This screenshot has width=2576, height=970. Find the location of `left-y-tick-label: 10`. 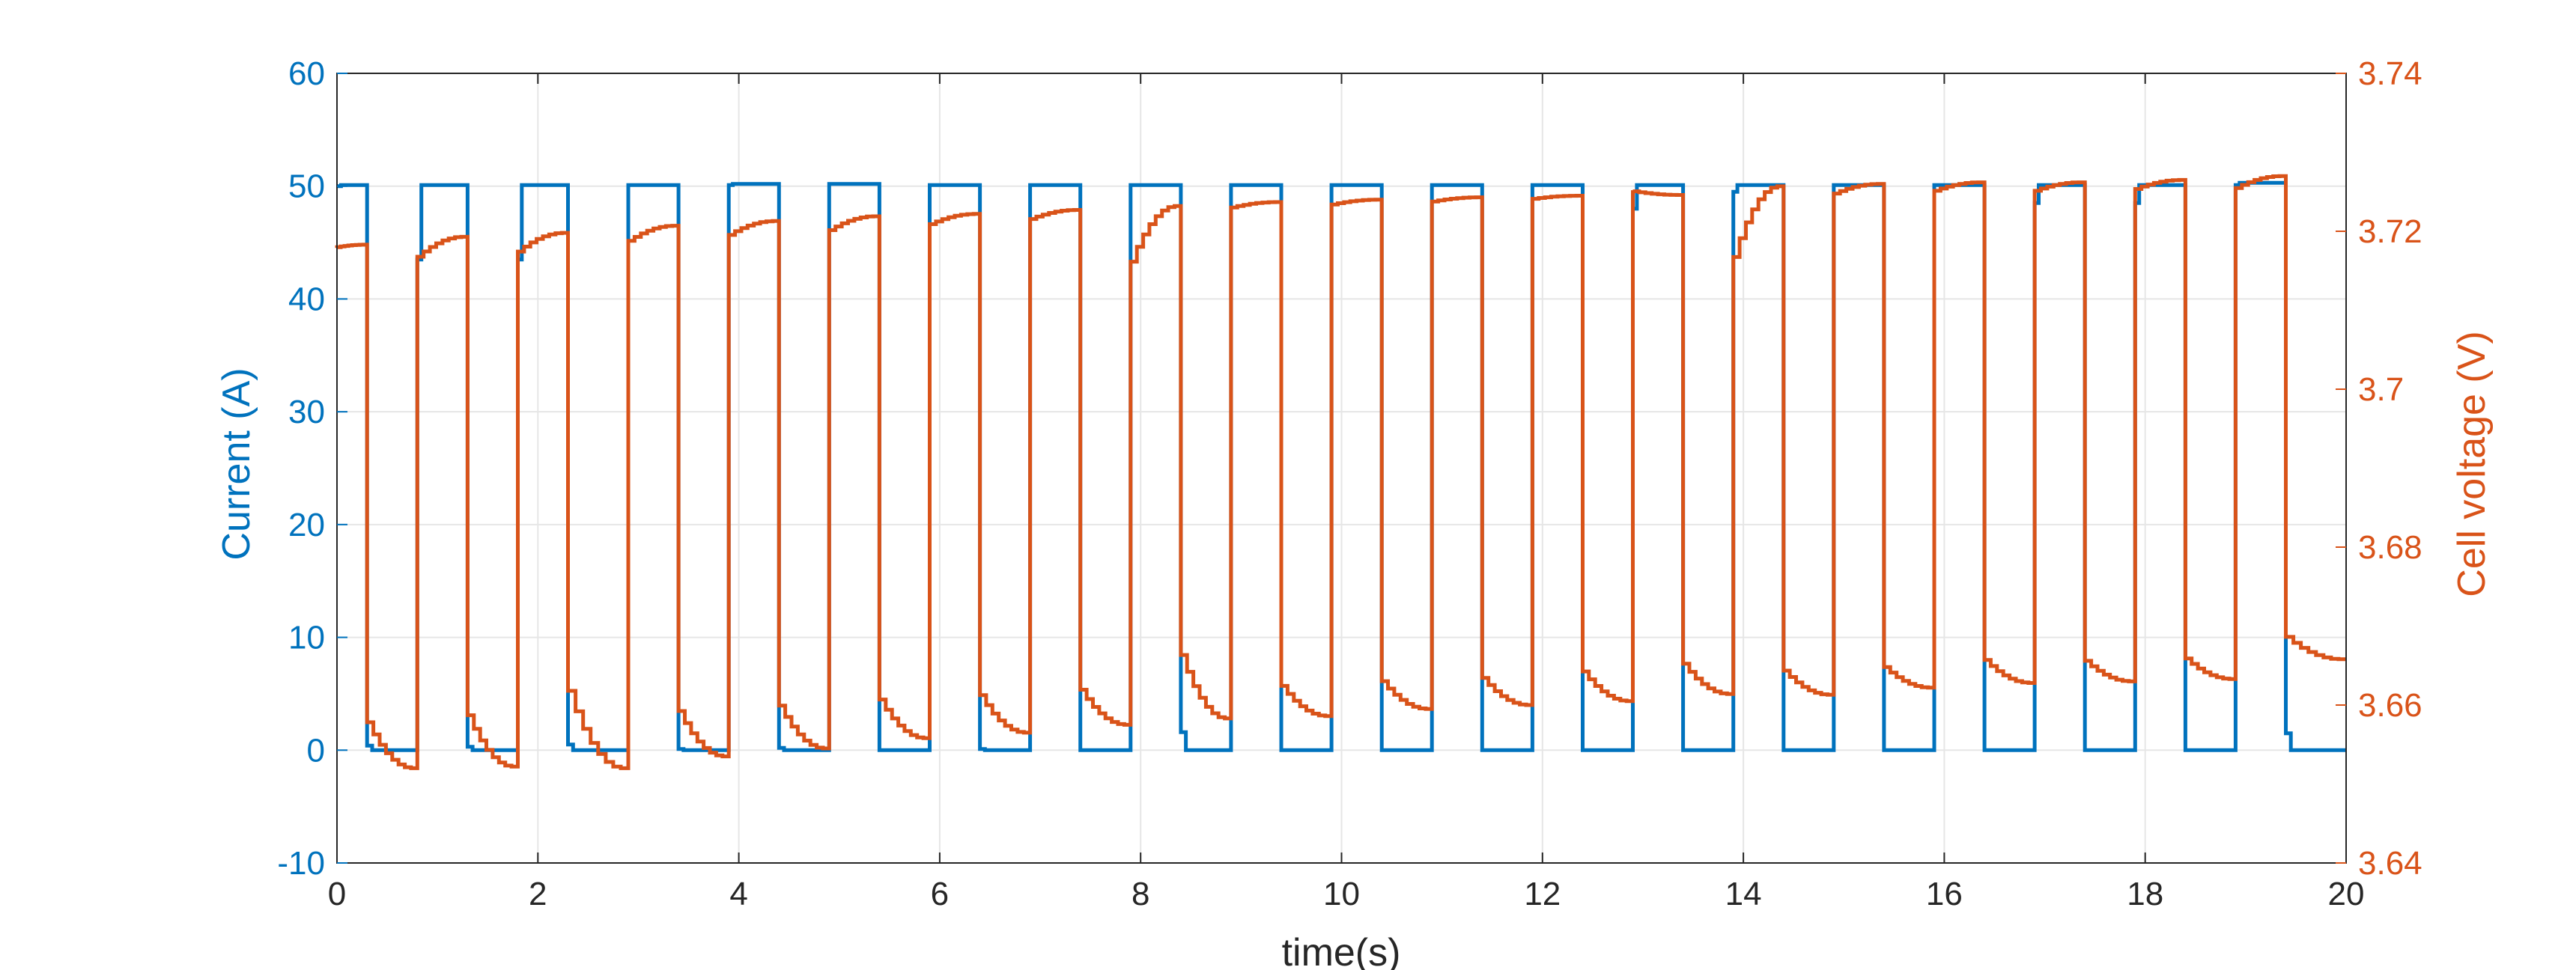

left-y-tick-label: 10 is located at coordinates (306, 638).